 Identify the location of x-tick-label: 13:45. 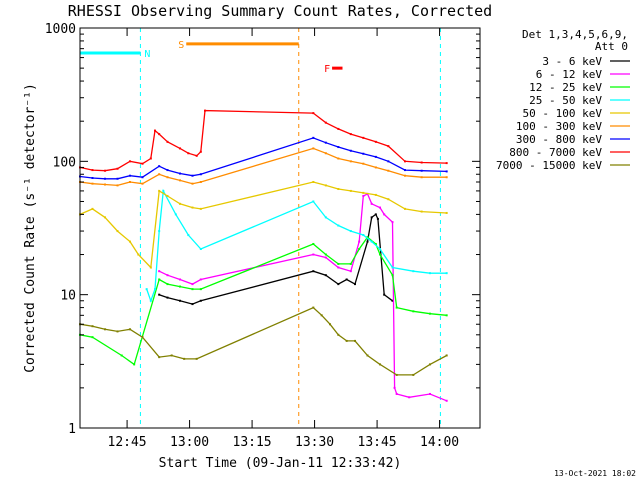
(377, 442).